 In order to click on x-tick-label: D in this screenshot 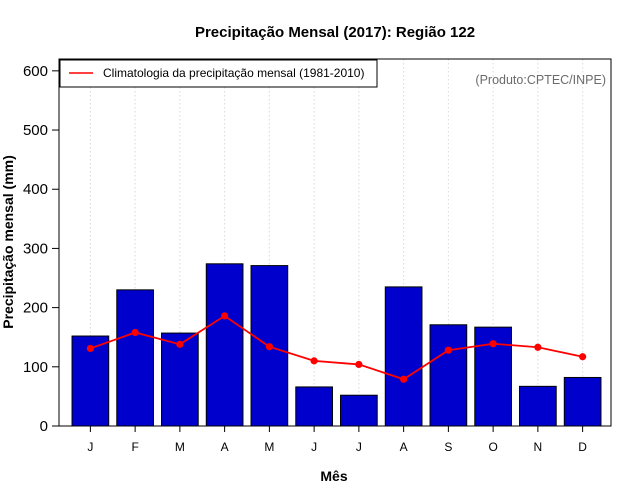, I will do `click(582, 447)`.